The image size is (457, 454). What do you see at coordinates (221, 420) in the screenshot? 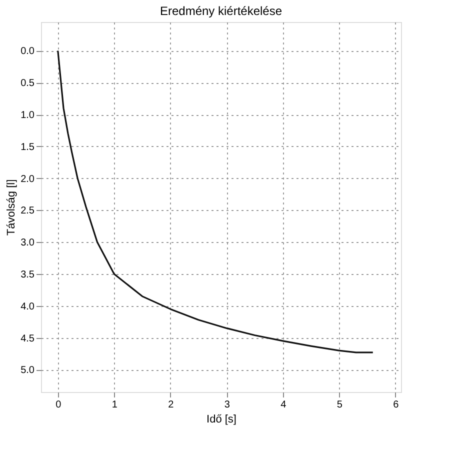
I see `x-axis-title: Idő [s]` at bounding box center [221, 420].